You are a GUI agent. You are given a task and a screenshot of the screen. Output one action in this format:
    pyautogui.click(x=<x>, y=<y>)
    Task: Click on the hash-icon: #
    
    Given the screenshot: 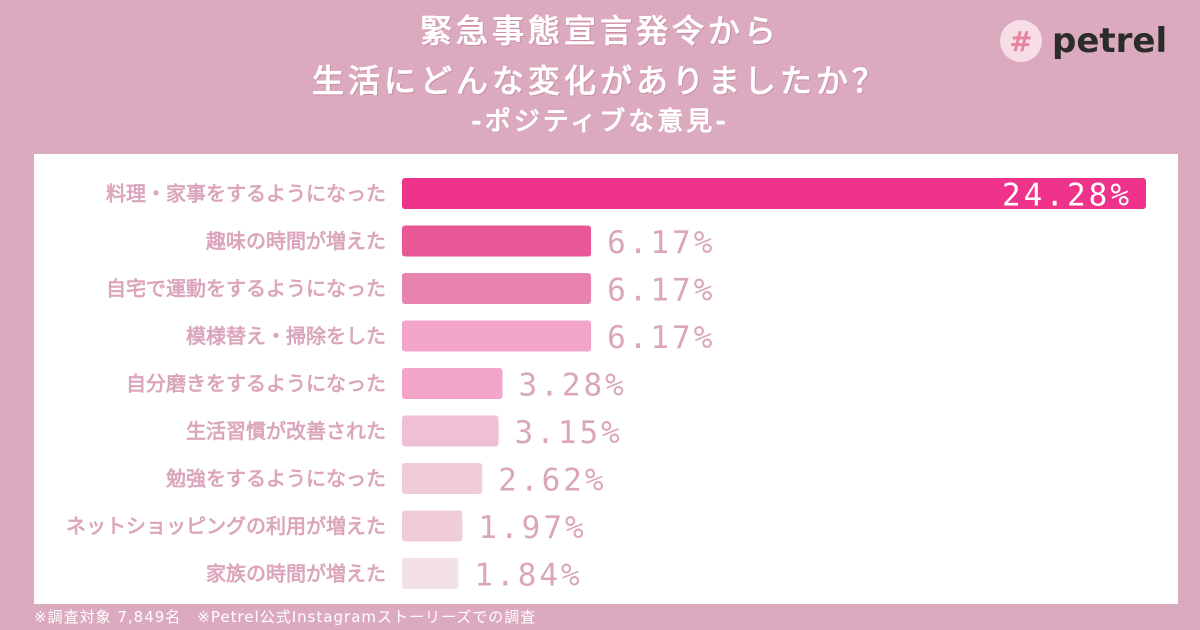 What is the action you would take?
    pyautogui.click(x=1021, y=41)
    